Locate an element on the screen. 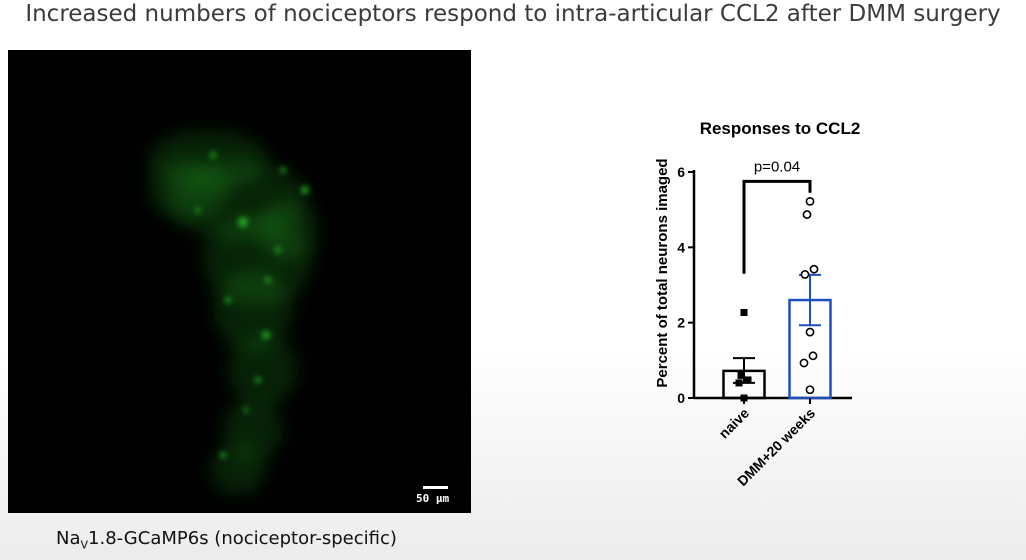 This screenshot has width=1026, height=560. y-tick-label: 4 is located at coordinates (681, 247).